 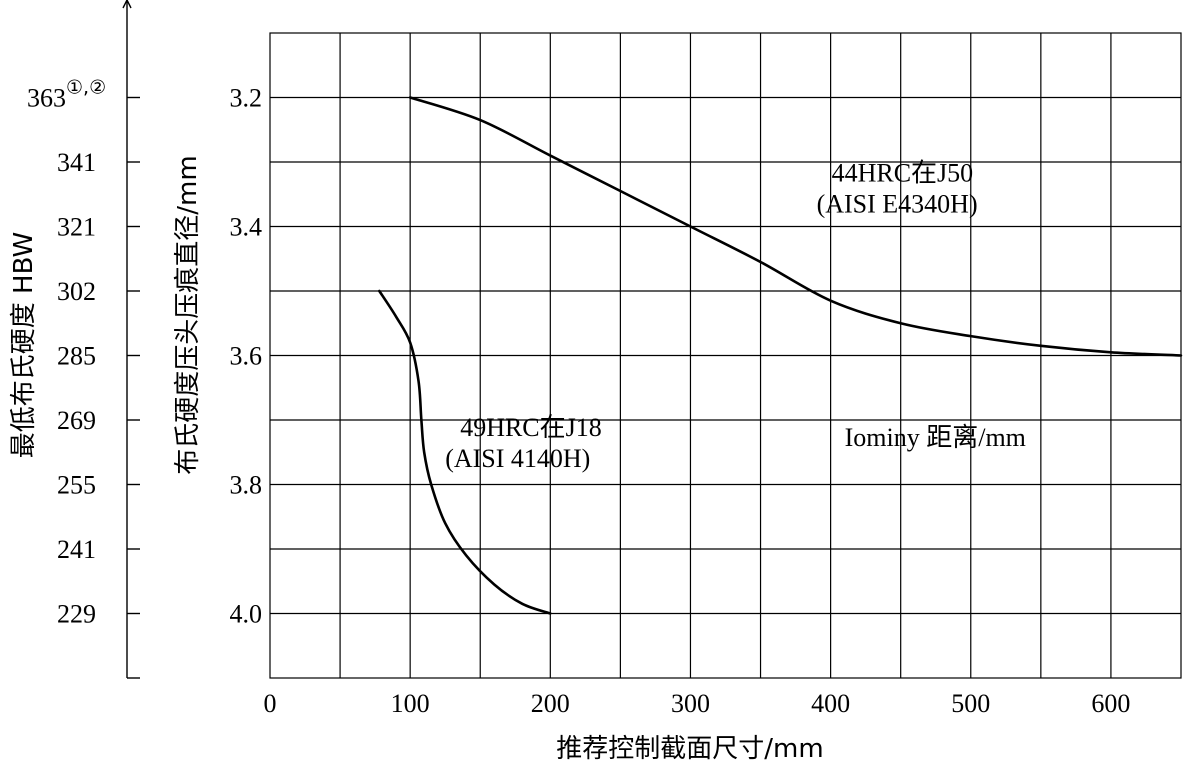 I want to click on x-tick-label: 100, so click(x=410, y=703).